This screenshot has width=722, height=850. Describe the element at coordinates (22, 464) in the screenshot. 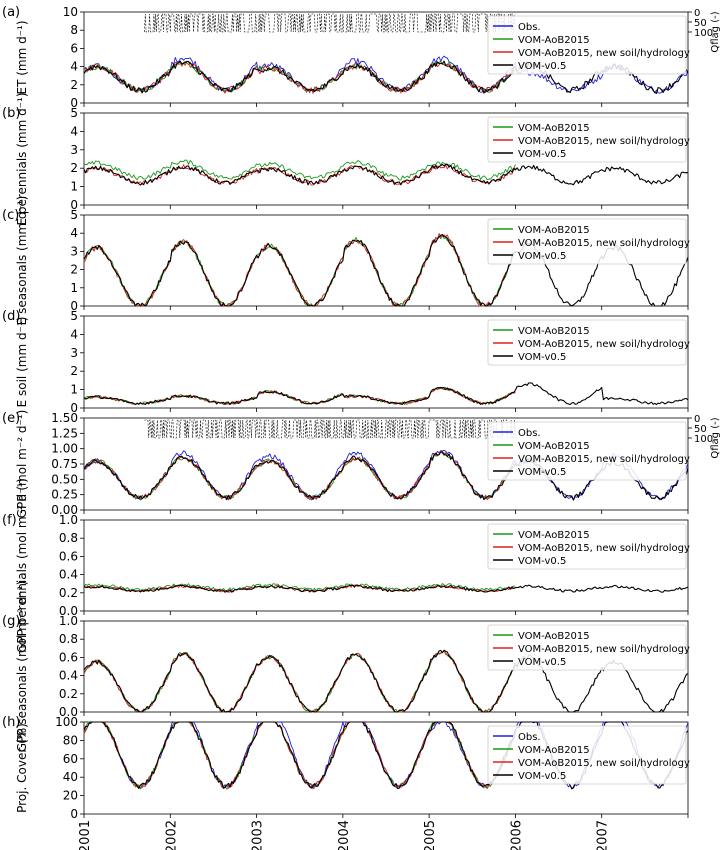

I see `y-axis-label: GPP (mol m⁻² d⁻¹)` at that location.